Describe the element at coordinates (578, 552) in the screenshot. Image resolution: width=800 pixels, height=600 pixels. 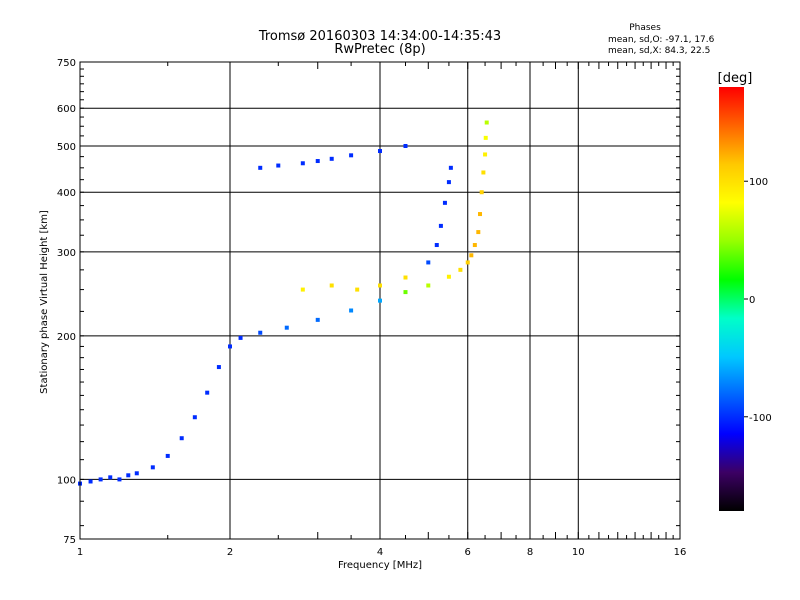
I see `x-tick-label: 10` at that location.